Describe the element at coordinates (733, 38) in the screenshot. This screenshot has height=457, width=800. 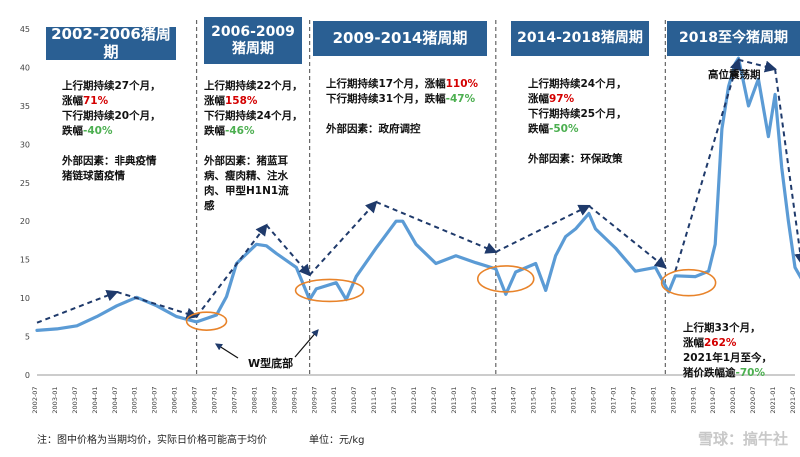
I see `cycle-header-5: 2018至今猪周期` at that location.